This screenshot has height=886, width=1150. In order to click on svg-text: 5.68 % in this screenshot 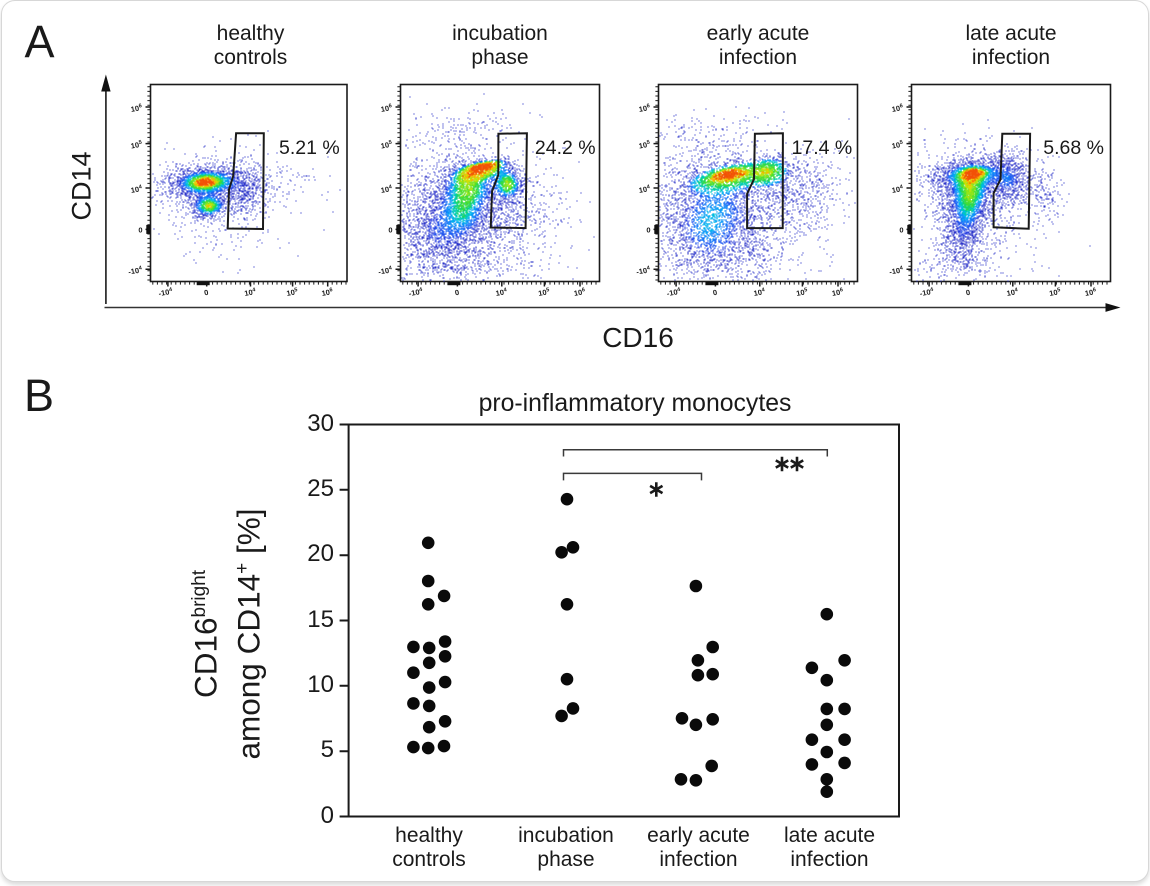, I will do `click(1073, 148)`.